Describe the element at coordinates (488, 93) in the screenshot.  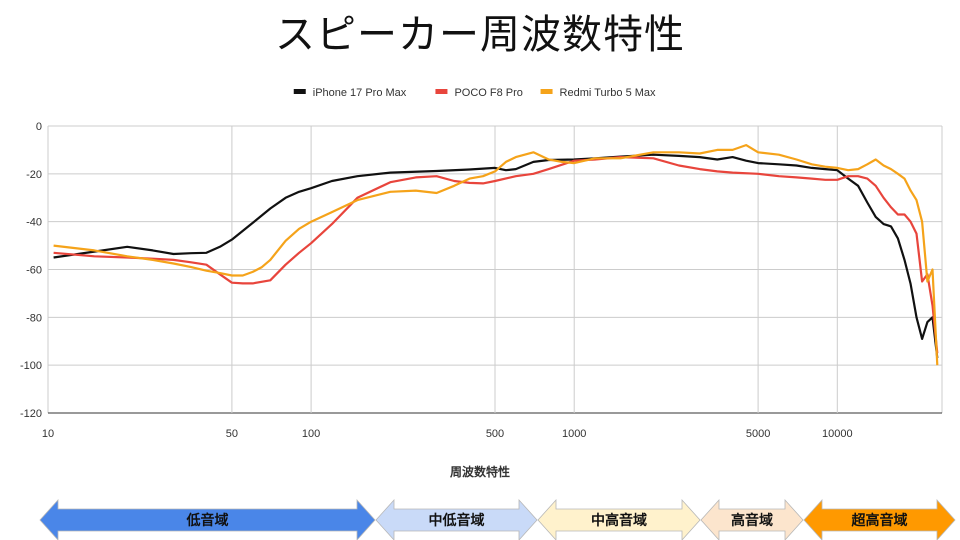
I see `legend-label: POCO F8 Pro` at that location.